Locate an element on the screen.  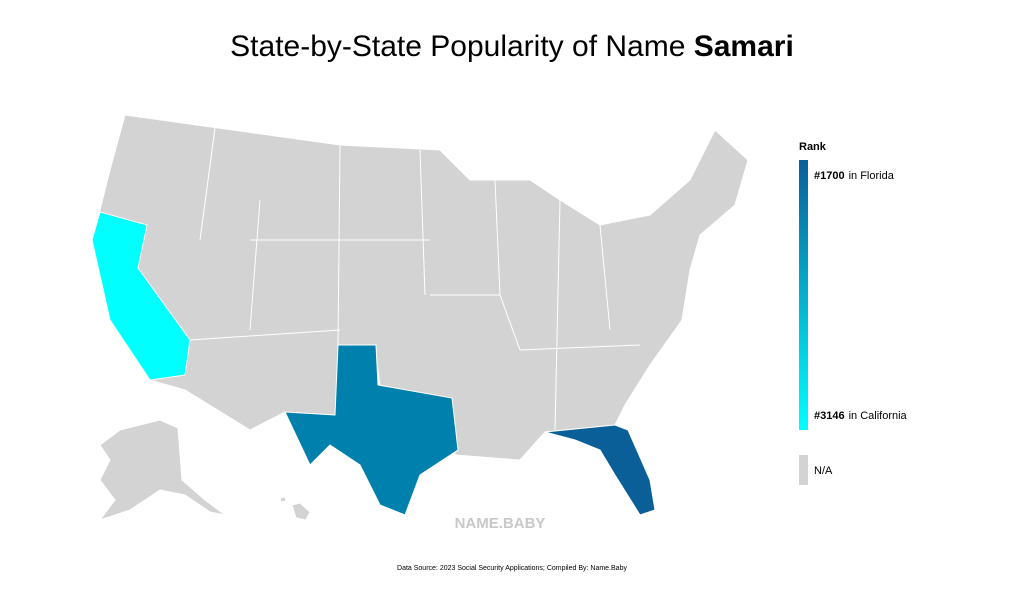
legend-top-state: in Florida is located at coordinates (872, 176).